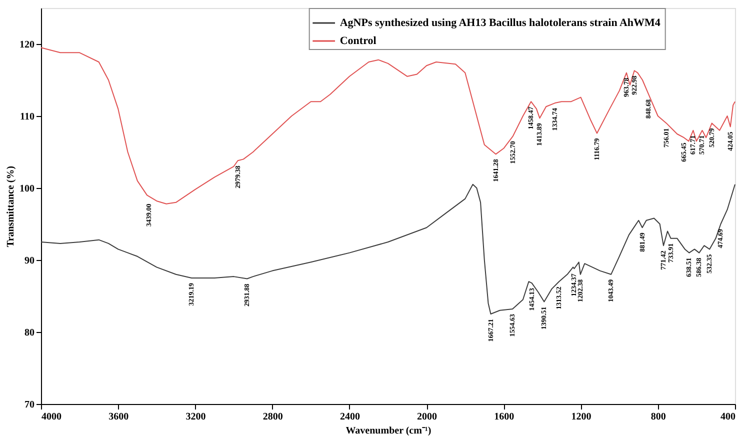  I want to click on x-axis-title: Wavenumber (cm⁻¹), so click(389, 431).